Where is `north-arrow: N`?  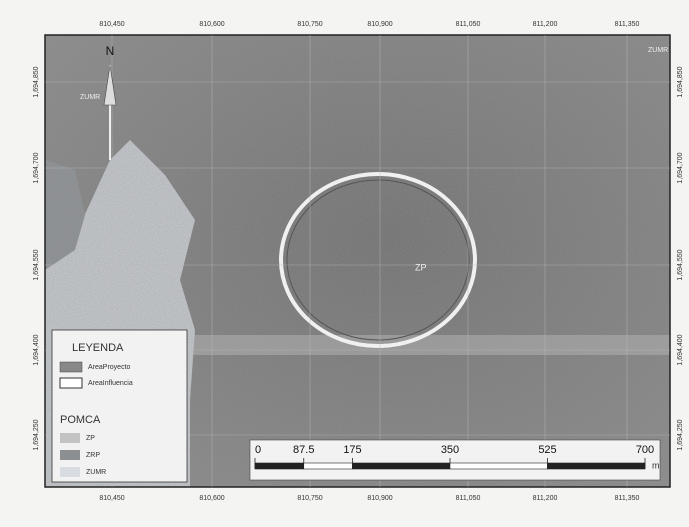 north-arrow: N is located at coordinates (110, 102).